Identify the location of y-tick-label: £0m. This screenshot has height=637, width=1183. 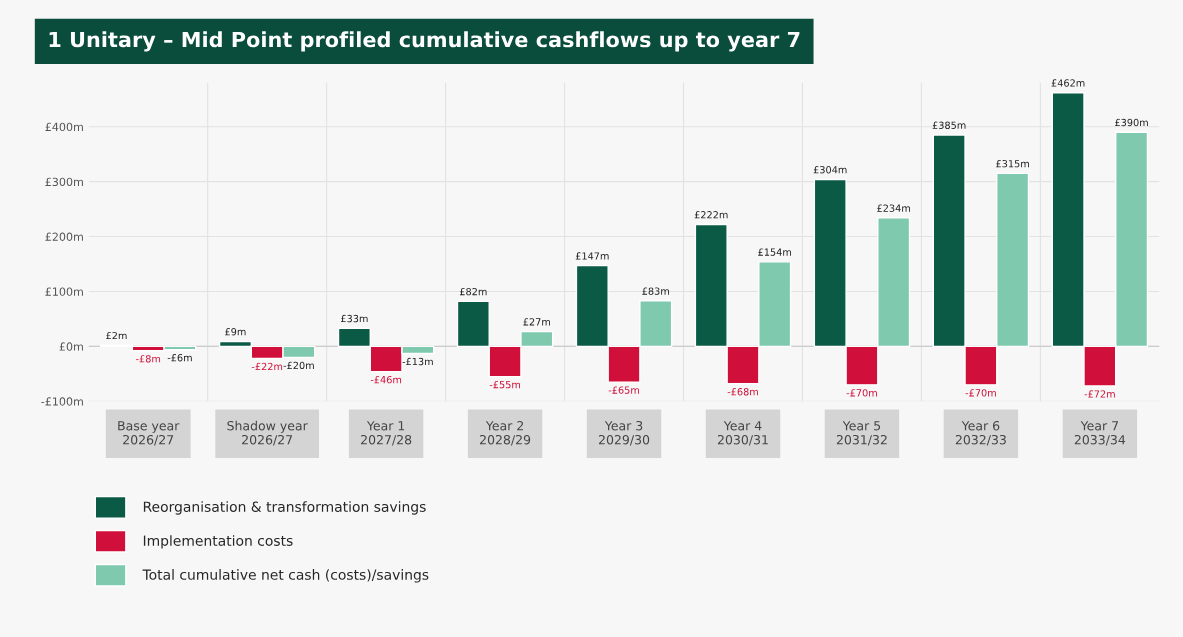
(71, 346).